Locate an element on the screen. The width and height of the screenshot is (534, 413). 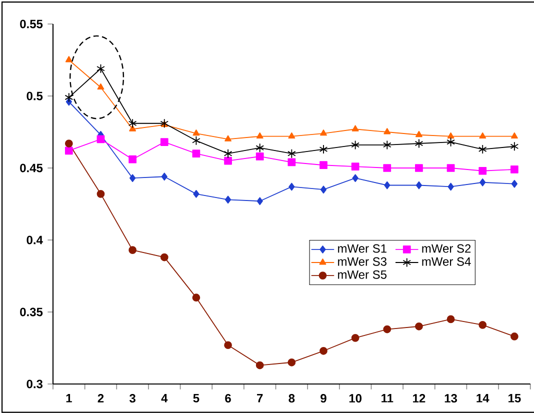
x-tick-label: 11 is located at coordinates (388, 398).